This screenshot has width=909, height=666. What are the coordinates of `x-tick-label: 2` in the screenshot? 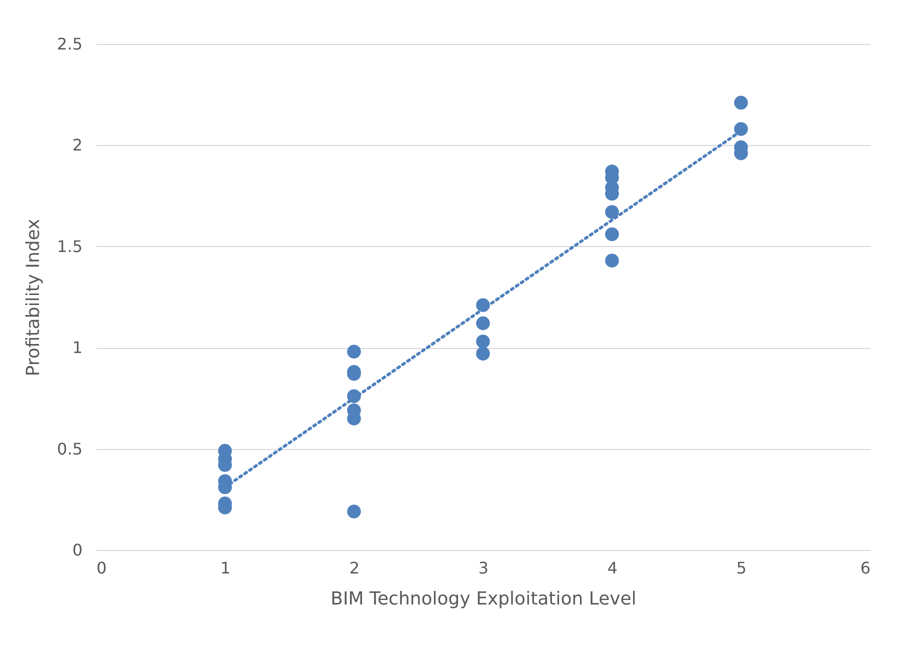 It's located at (354, 568).